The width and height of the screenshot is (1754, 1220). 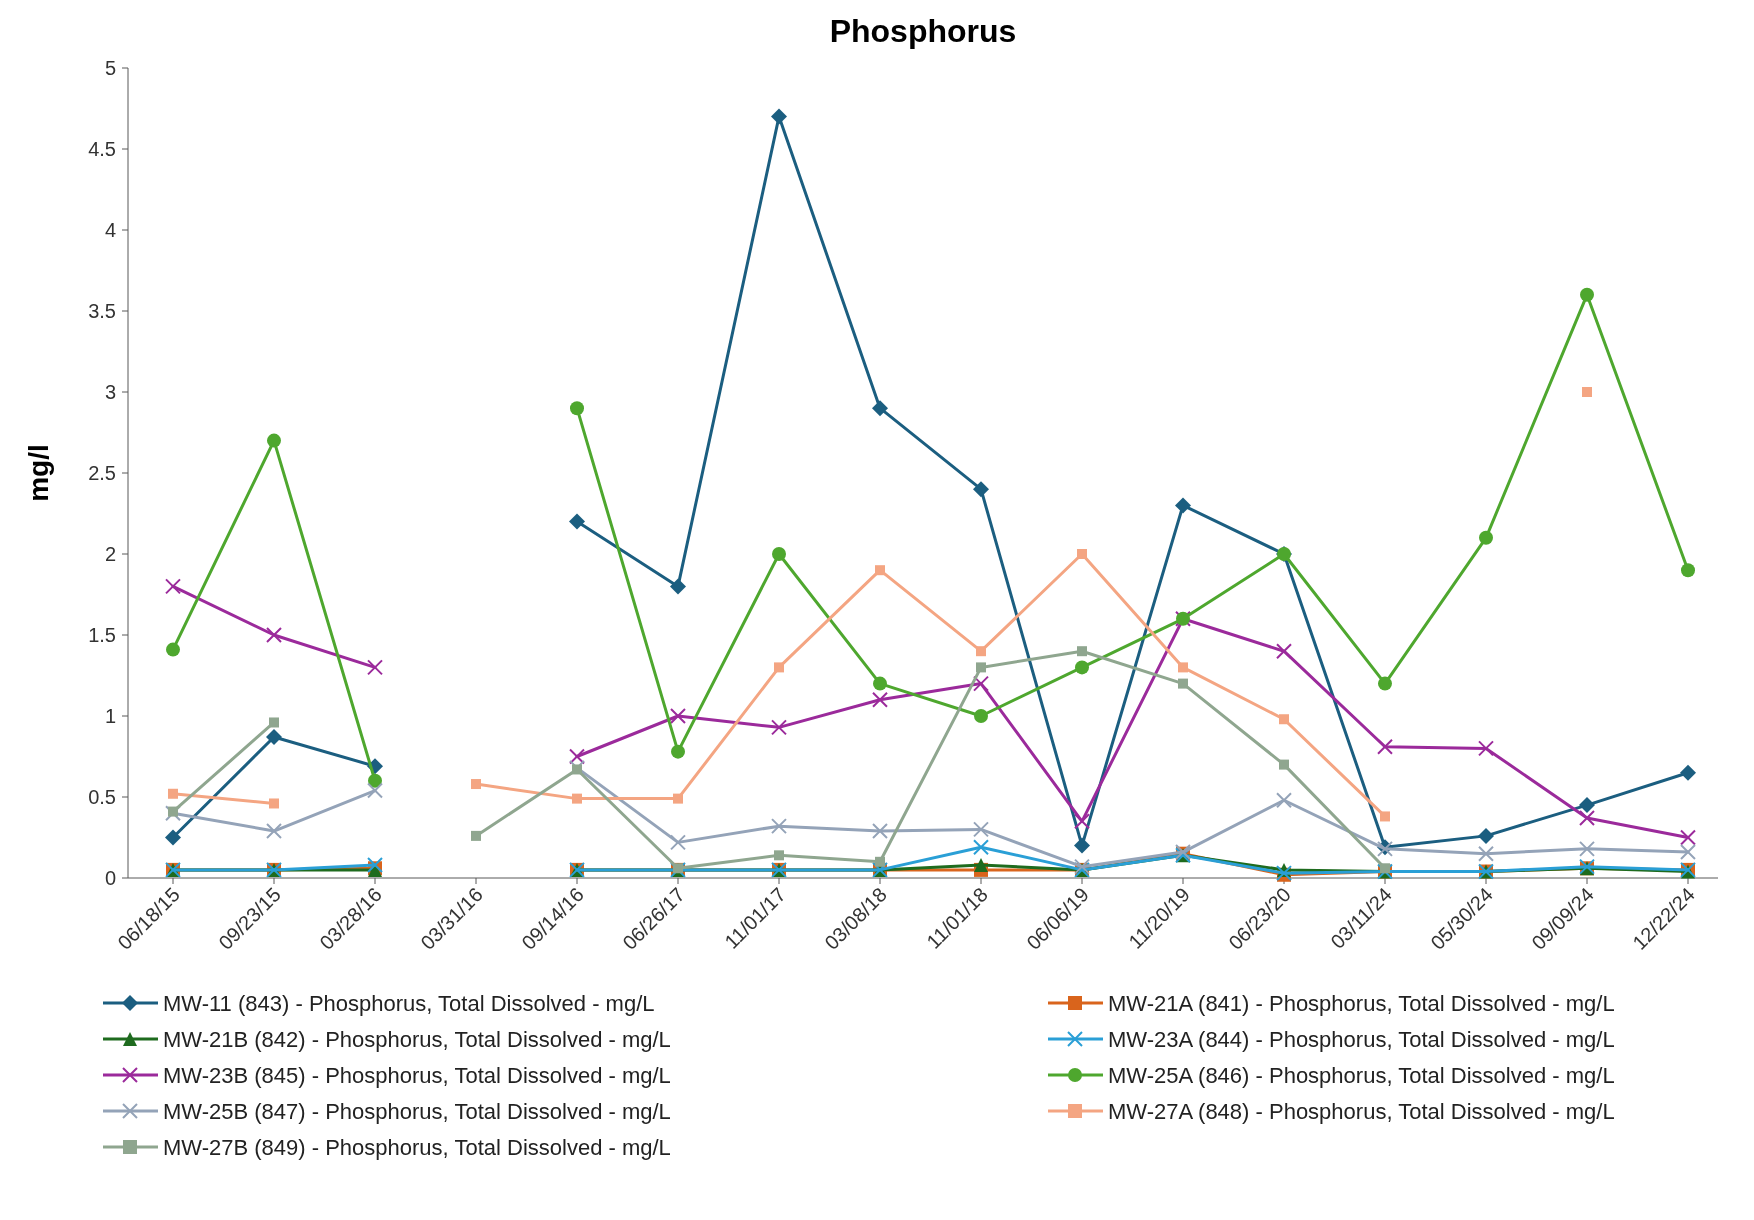 What do you see at coordinates (110, 716) in the screenshot?
I see `y-tick-label: 1` at bounding box center [110, 716].